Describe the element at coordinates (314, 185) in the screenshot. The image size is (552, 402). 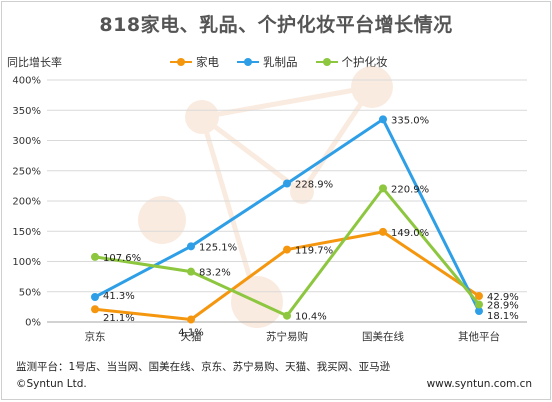
I see `data-label-dairy-2: 228.9%` at that location.